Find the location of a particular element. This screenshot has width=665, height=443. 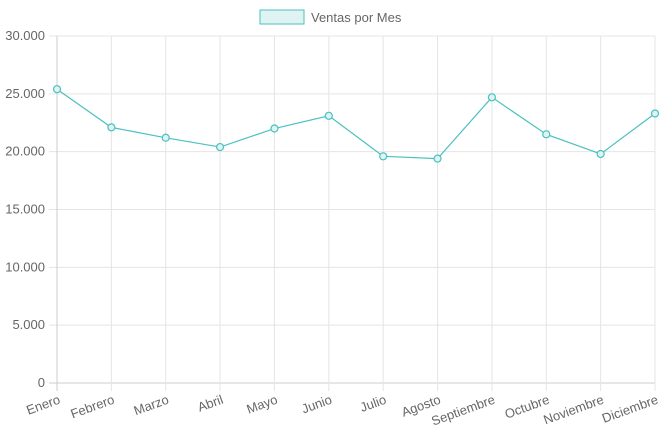

y-tick-label: 0 is located at coordinates (41, 382).